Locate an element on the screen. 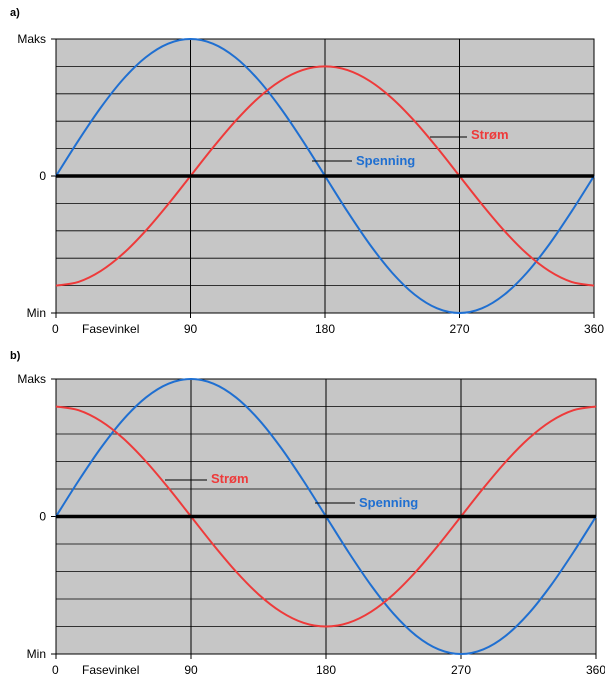 This screenshot has height=680, width=605. panel-label: b) is located at coordinates (15, 356).